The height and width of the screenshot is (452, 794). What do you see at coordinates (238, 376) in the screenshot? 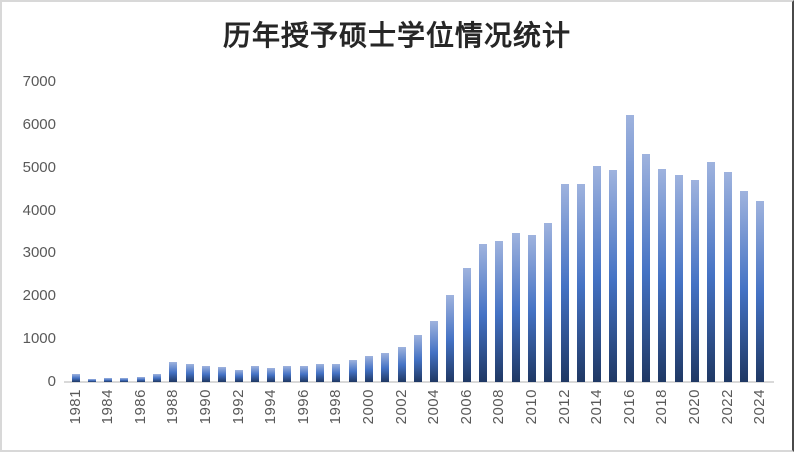
I see `bar-1992` at bounding box center [238, 376].